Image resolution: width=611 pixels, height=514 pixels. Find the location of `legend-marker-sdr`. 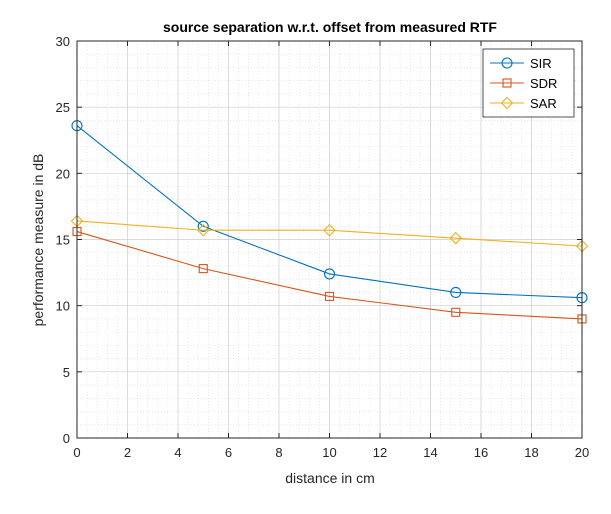

legend-marker-sdr is located at coordinates (507, 83).